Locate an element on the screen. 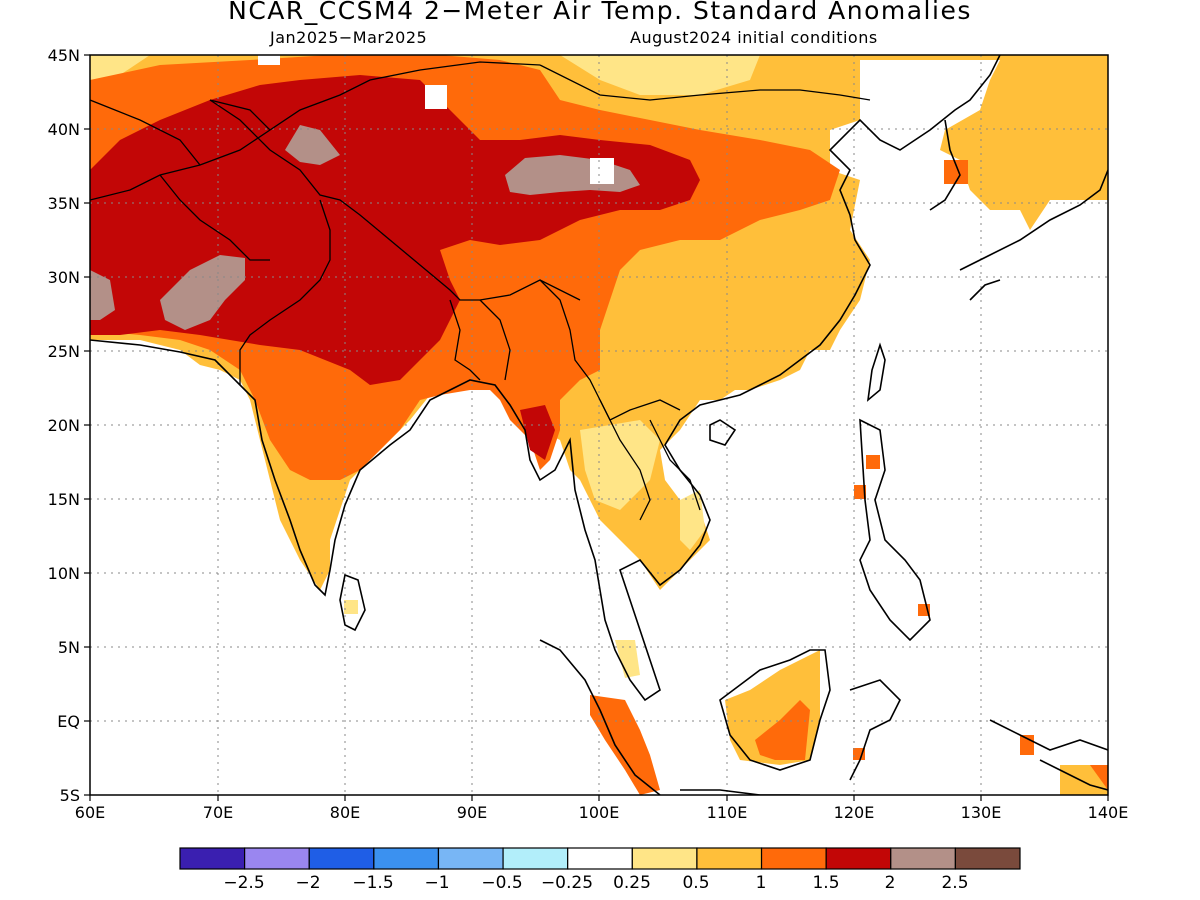  lat-label: 5N is located at coordinates (69, 647).